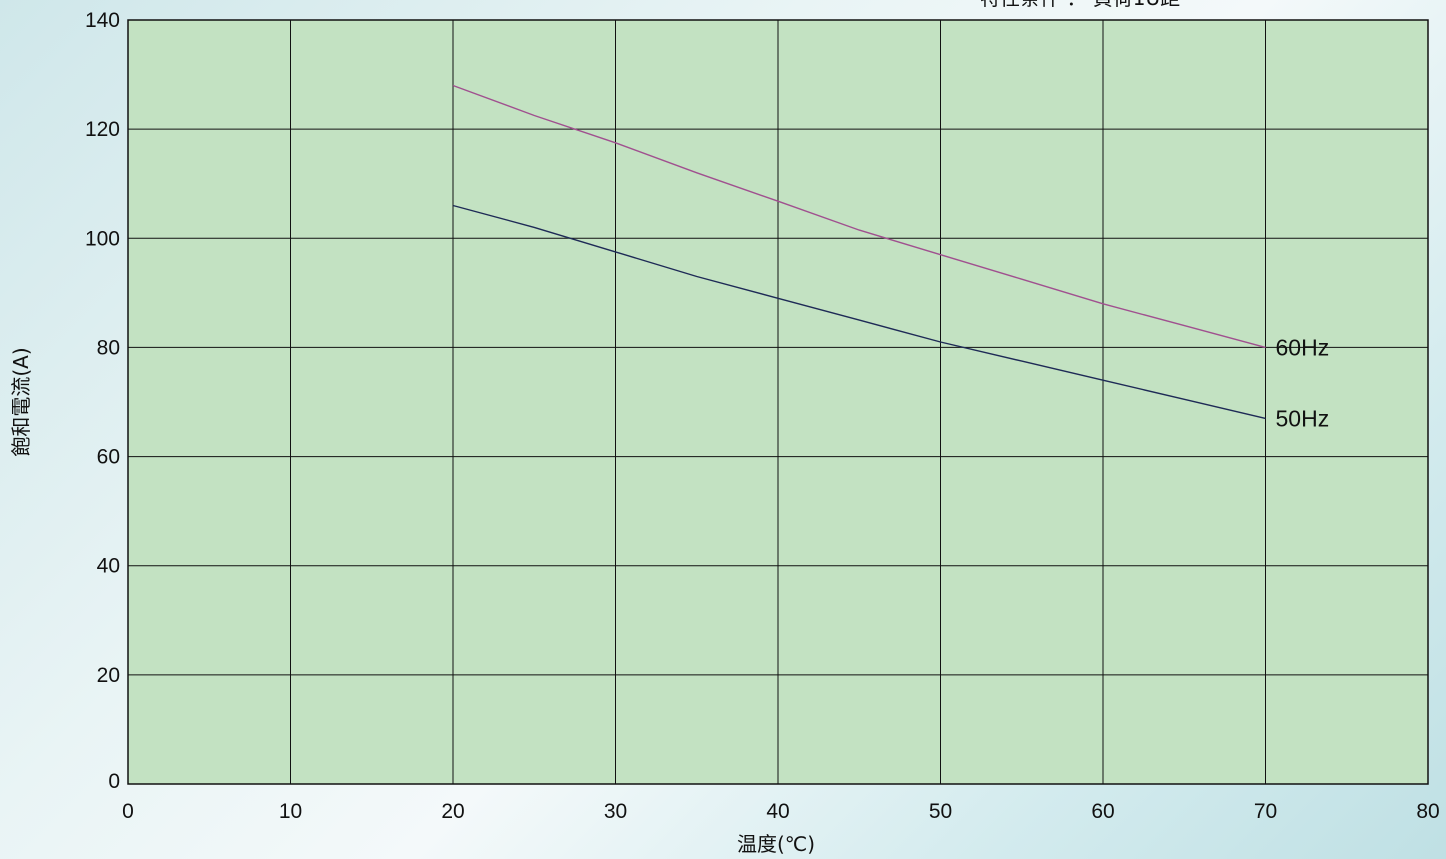  What do you see at coordinates (1265, 811) in the screenshot?
I see `x-tick-label: 70` at bounding box center [1265, 811].